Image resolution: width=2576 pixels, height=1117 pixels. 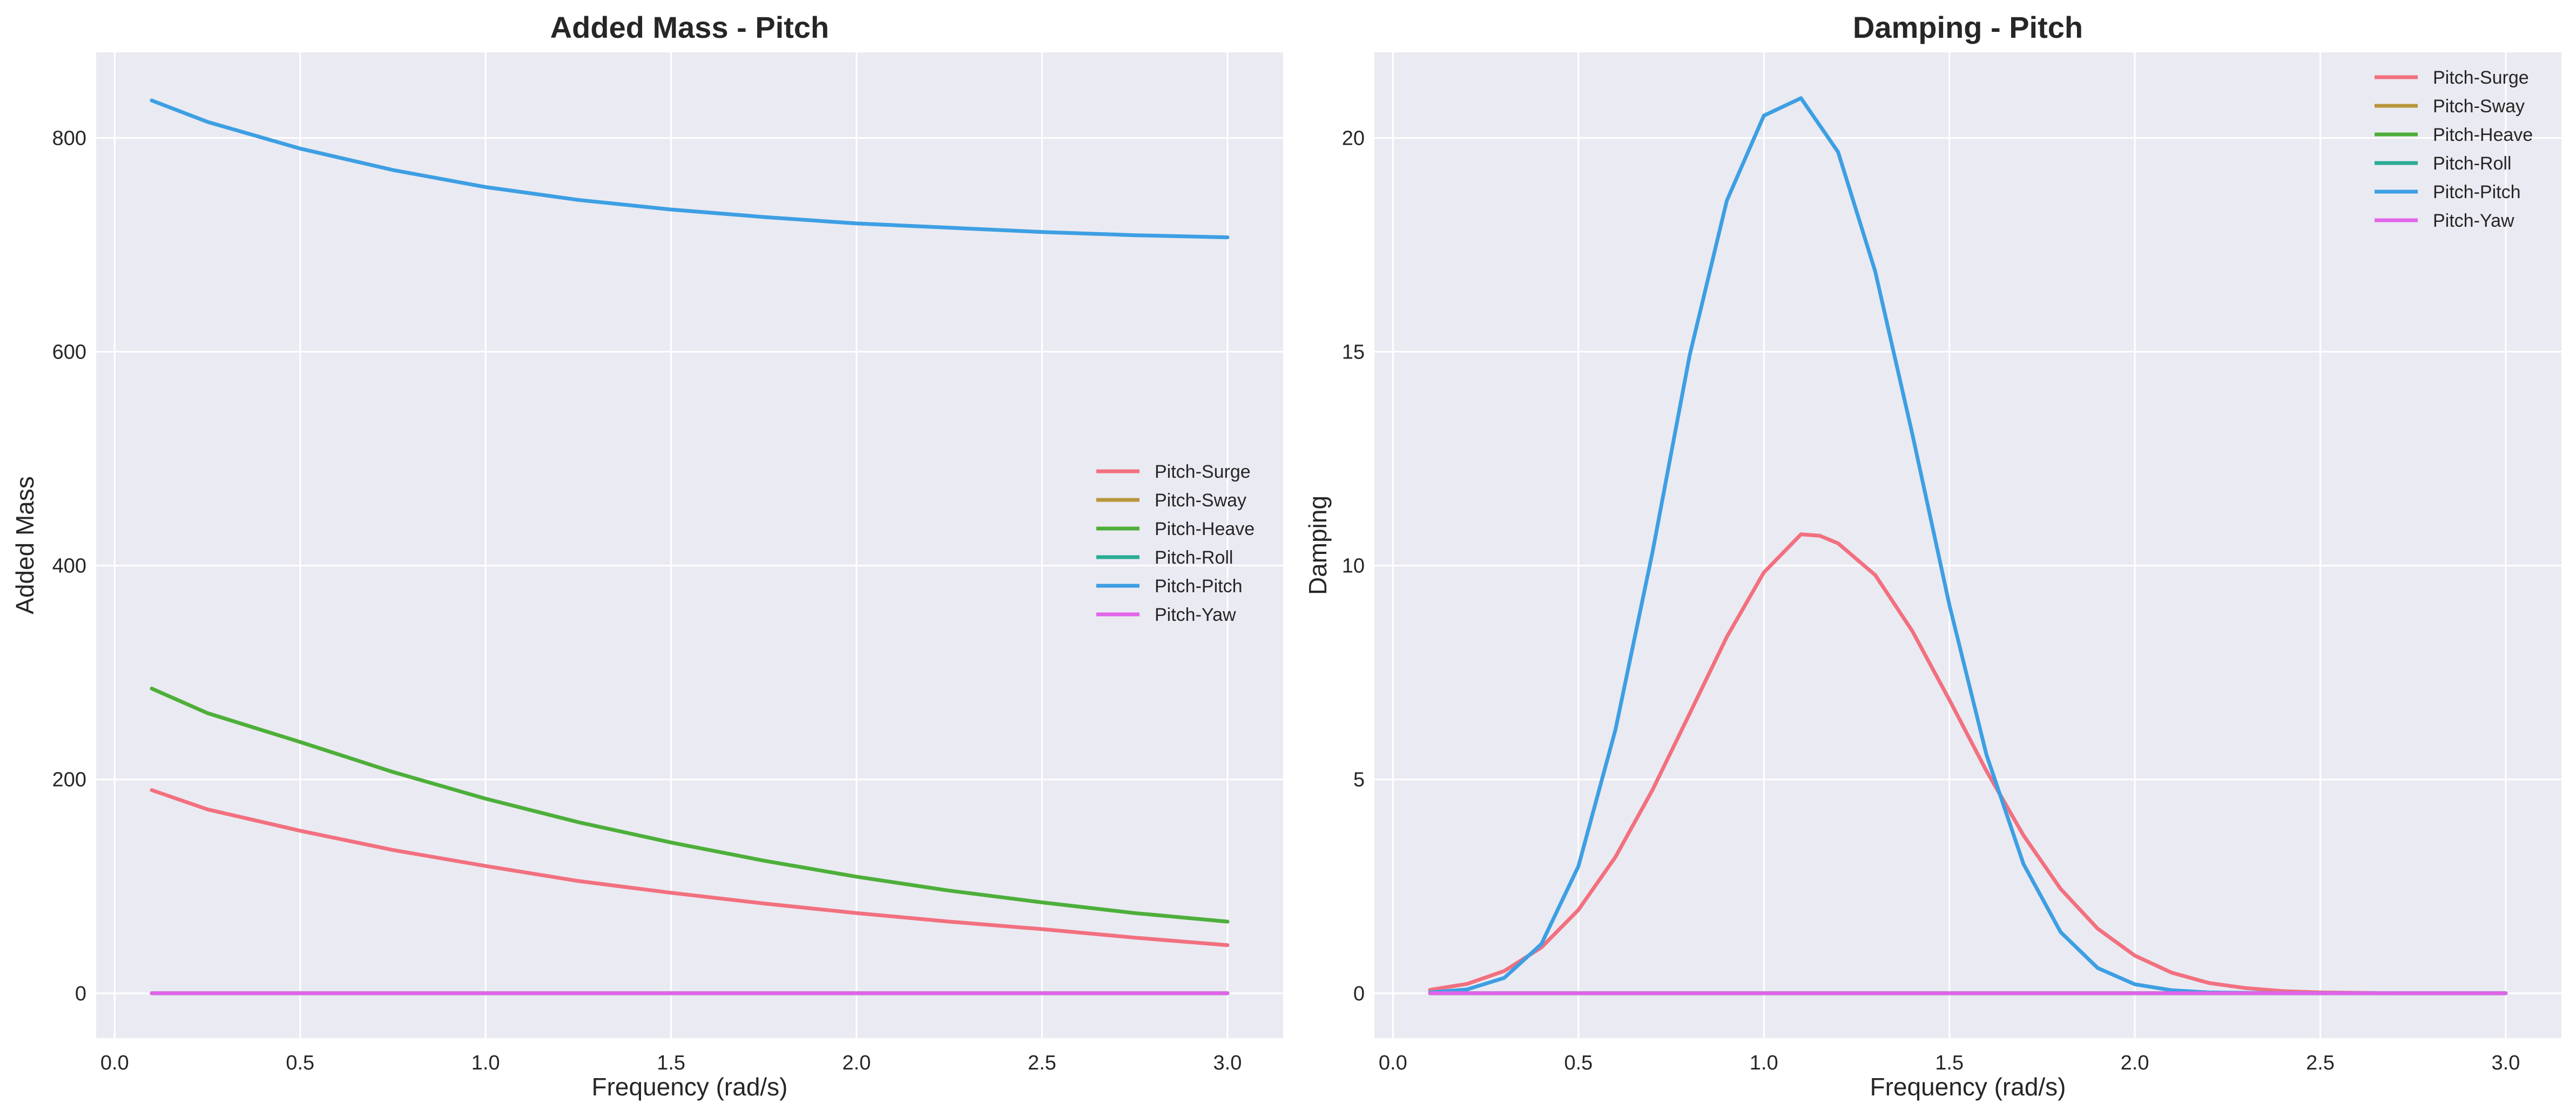 I want to click on added-mass-series-pitch-pitch, so click(x=690, y=169).